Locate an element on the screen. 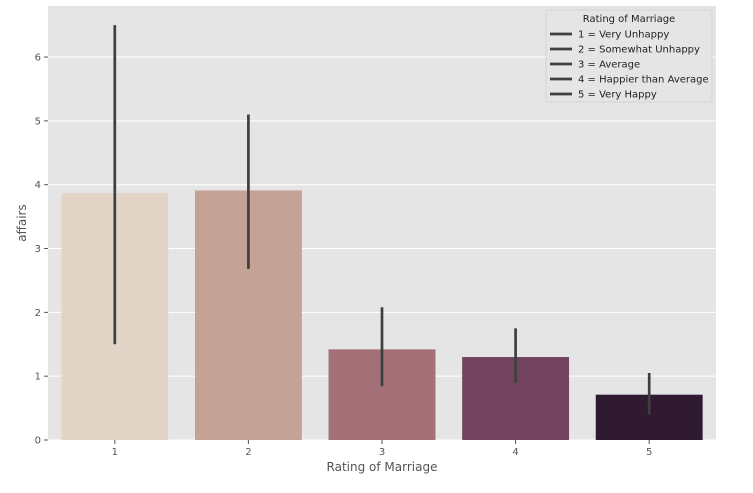 The height and width of the screenshot is (493, 753). legend-entry: 1 = Very Unhappy is located at coordinates (623, 35).